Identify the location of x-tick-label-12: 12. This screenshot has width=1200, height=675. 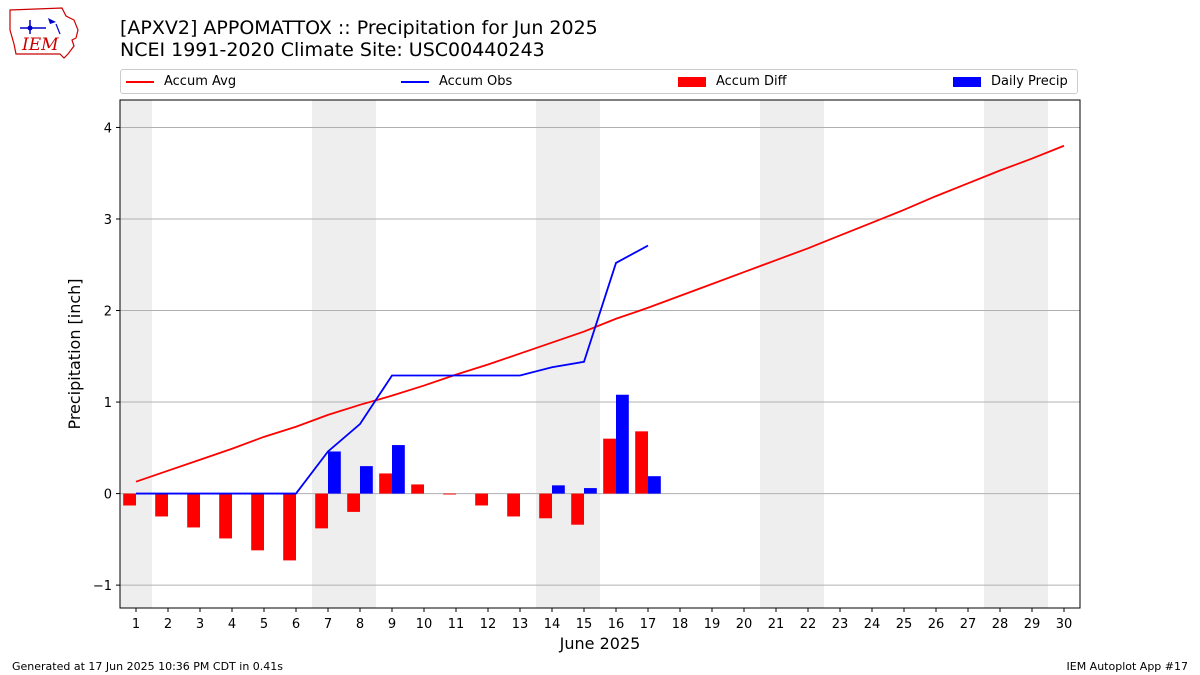
(488, 624).